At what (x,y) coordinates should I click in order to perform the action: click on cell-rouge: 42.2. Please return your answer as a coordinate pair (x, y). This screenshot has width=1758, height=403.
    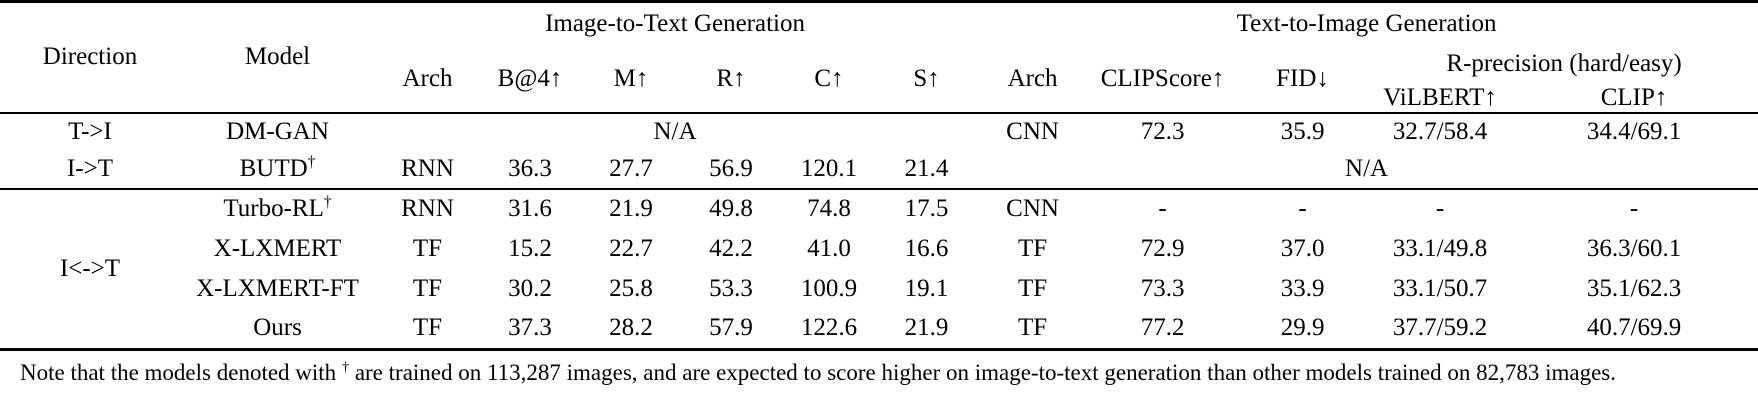
    Looking at the image, I should click on (731, 248).